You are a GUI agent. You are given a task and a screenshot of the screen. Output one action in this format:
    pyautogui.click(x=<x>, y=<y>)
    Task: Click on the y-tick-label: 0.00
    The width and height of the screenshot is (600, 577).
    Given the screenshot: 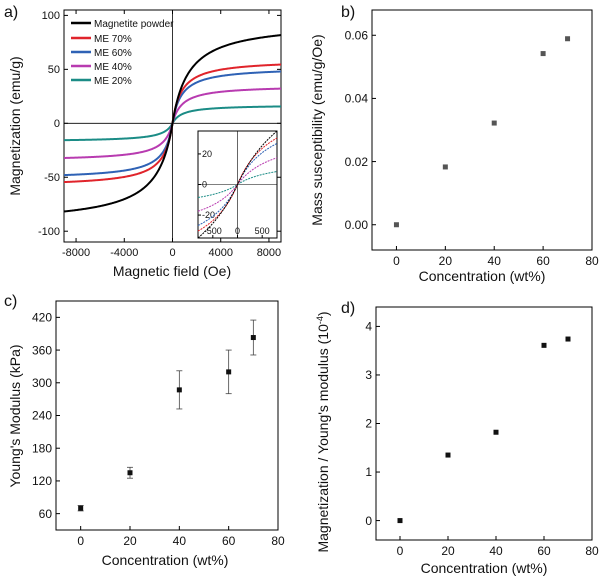 What is the action you would take?
    pyautogui.click(x=357, y=225)
    